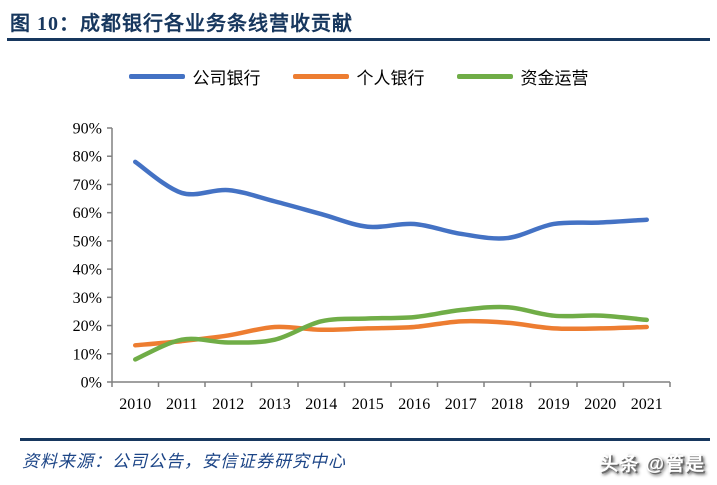 The width and height of the screenshot is (717, 485). Describe the element at coordinates (87, 185) in the screenshot. I see `y-tick-label: 70%` at that location.